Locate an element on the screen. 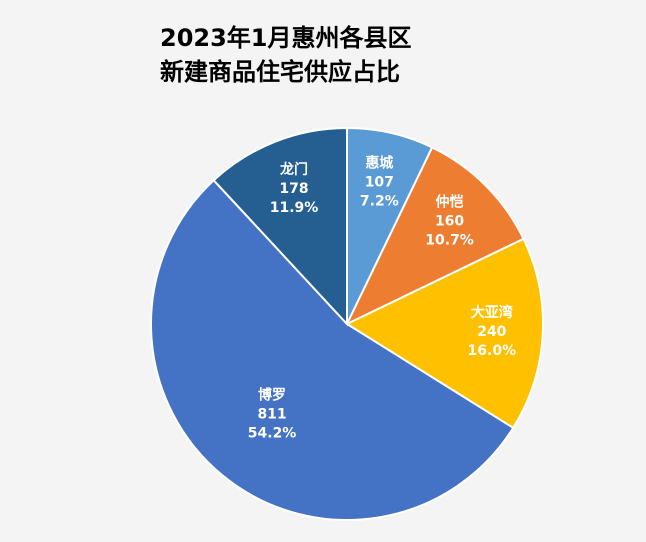 The height and width of the screenshot is (542, 646). slice-percent: 11.9% is located at coordinates (294, 208).